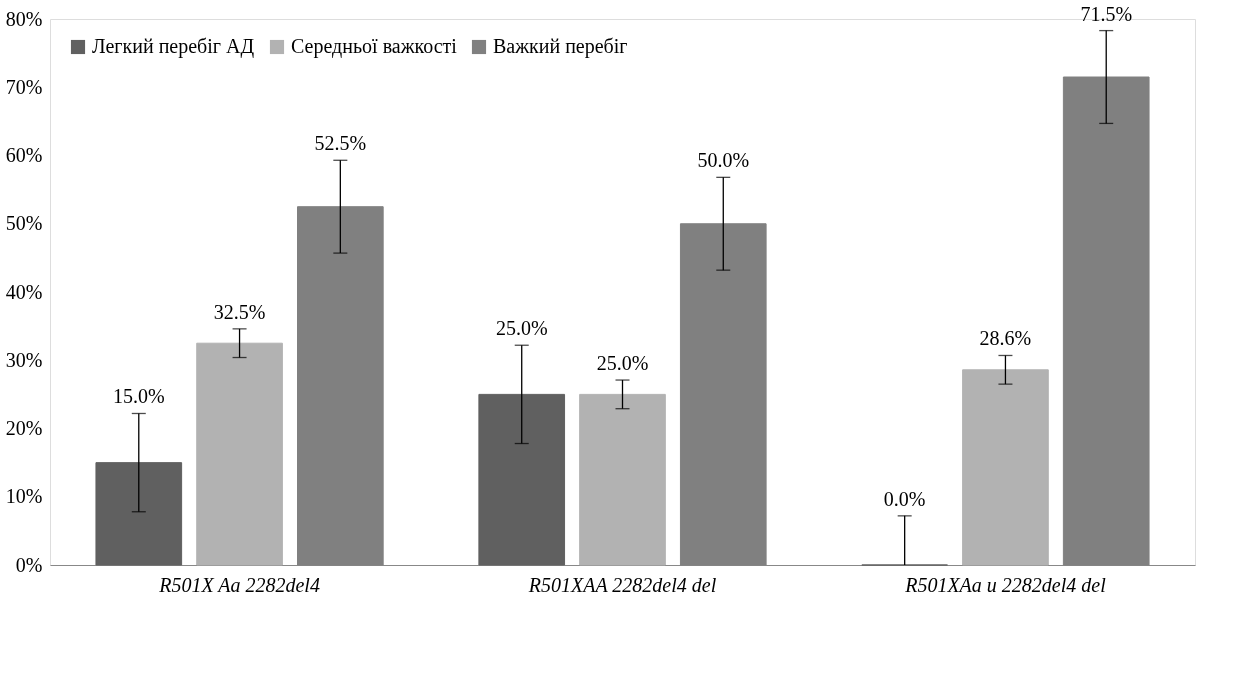 Image resolution: width=1250 pixels, height=677 pixels. What do you see at coordinates (24, 359) in the screenshot?
I see `y-tick-label: 30%` at bounding box center [24, 359].